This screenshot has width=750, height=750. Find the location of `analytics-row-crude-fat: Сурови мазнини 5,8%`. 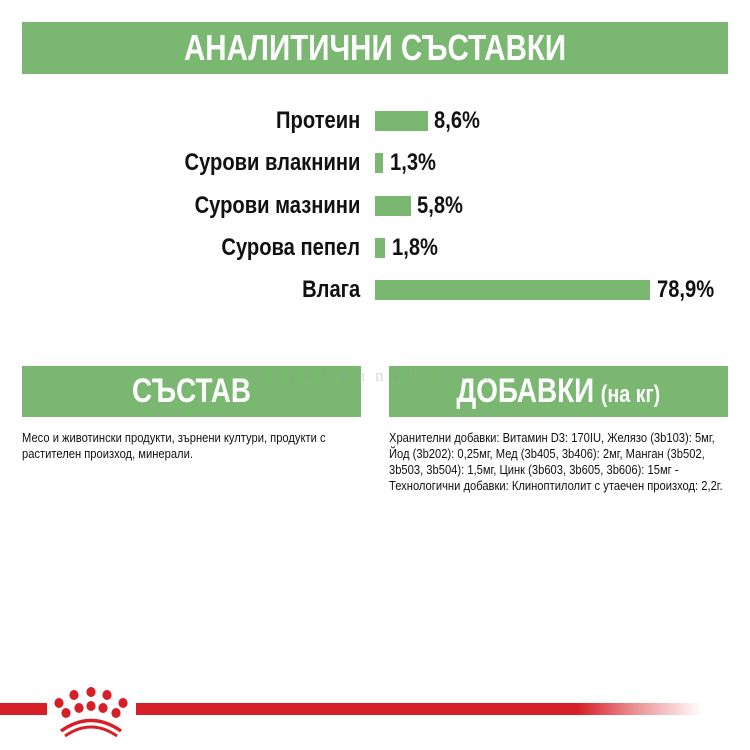

analytics-row-crude-fat: Сурови мазнини 5,8% is located at coordinates (375, 206).